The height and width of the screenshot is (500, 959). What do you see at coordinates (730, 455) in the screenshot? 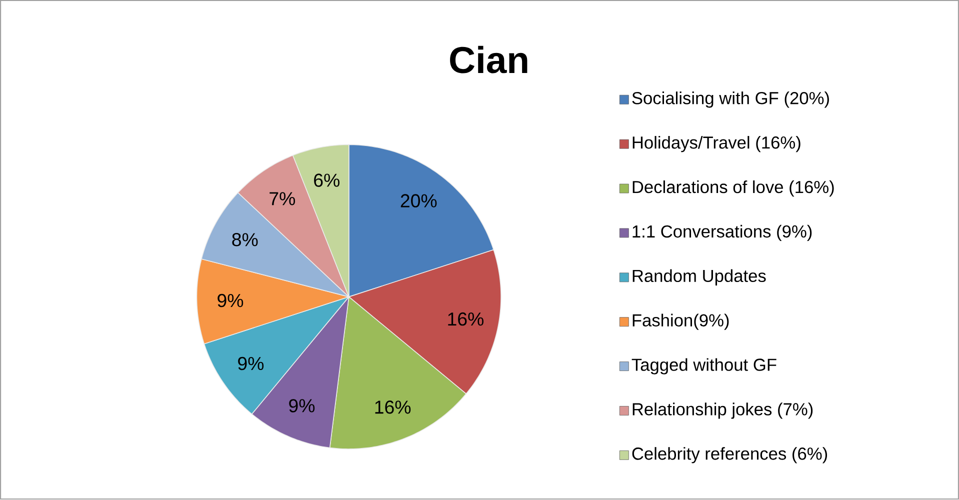
I see `legend-label: Celebrity references (6%)` at bounding box center [730, 455].